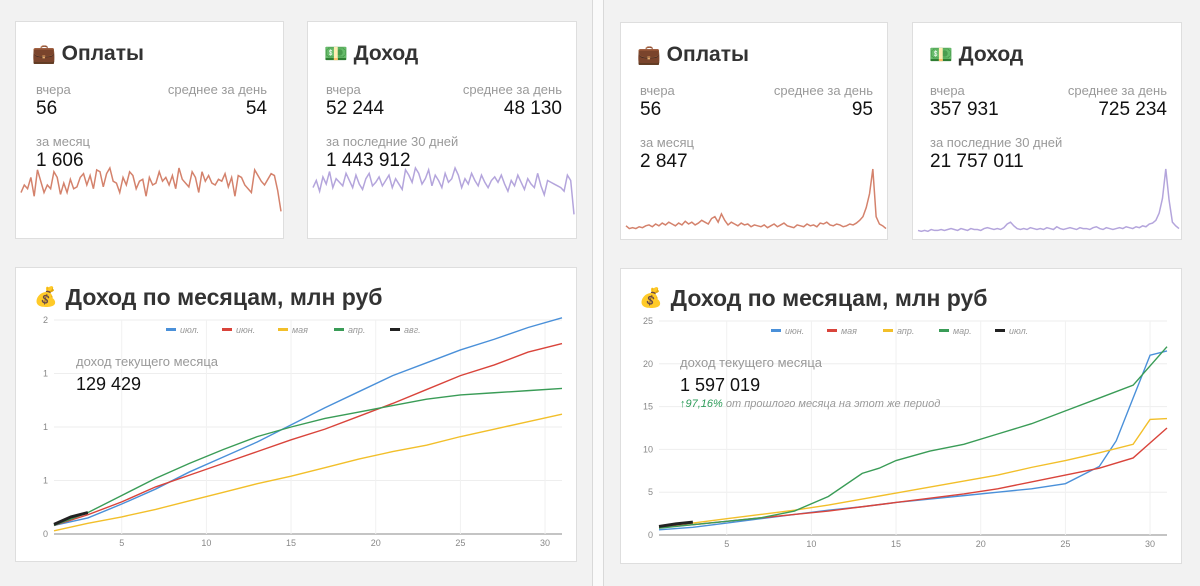  What do you see at coordinates (109, 384) in the screenshot?
I see `current-month-value: 129 429` at bounding box center [109, 384].